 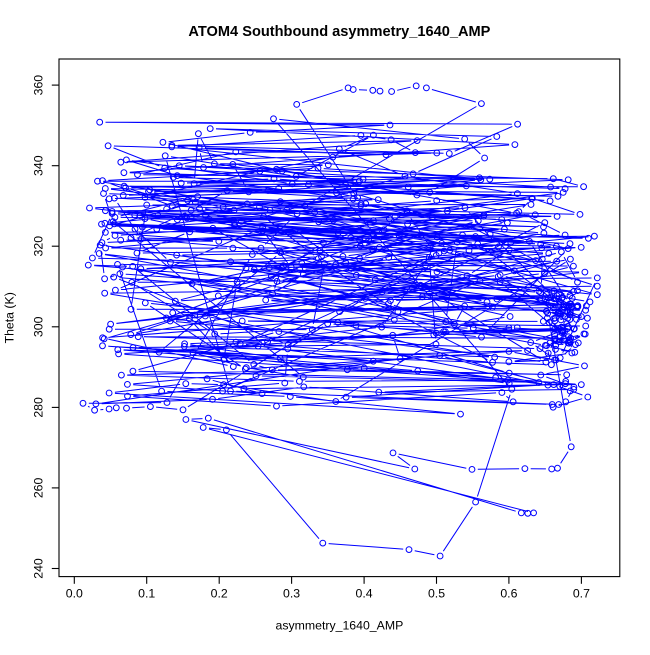 What do you see at coordinates (291, 594) in the screenshot?
I see `svg-text: 0.3` at bounding box center [291, 594].